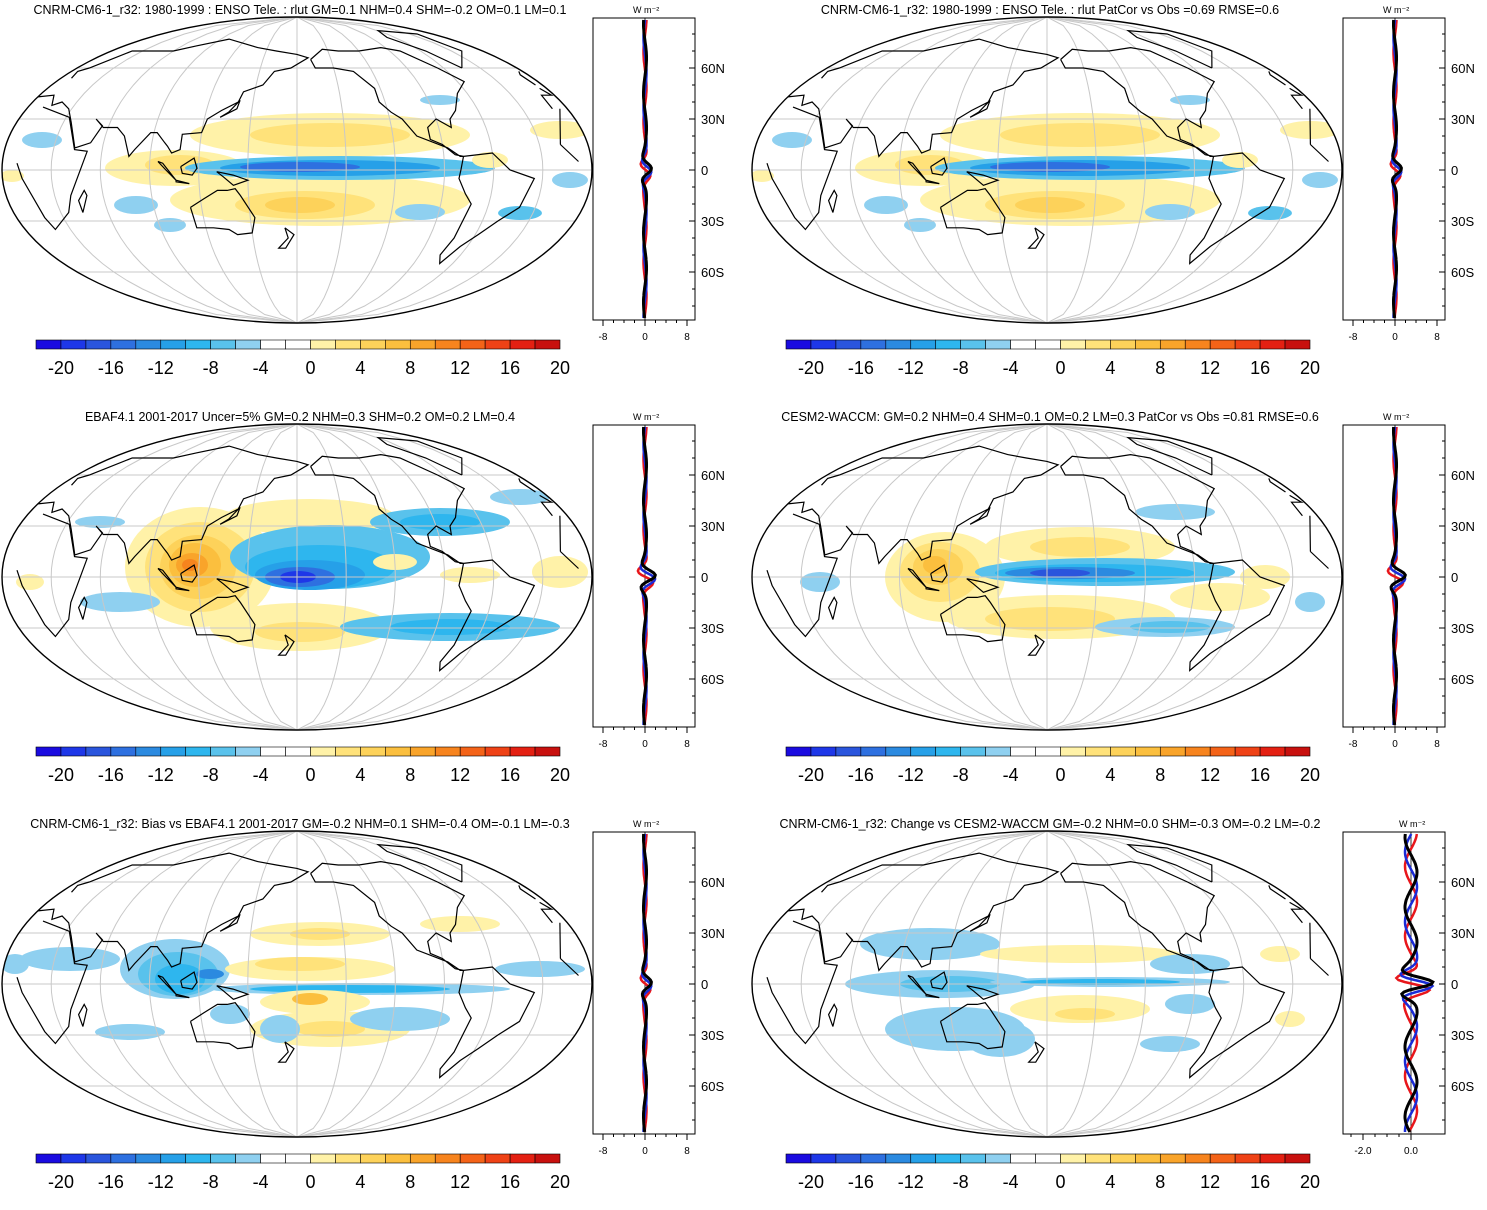  What do you see at coordinates (961, 368) in the screenshot?
I see `colorbar-label: -8` at bounding box center [961, 368].